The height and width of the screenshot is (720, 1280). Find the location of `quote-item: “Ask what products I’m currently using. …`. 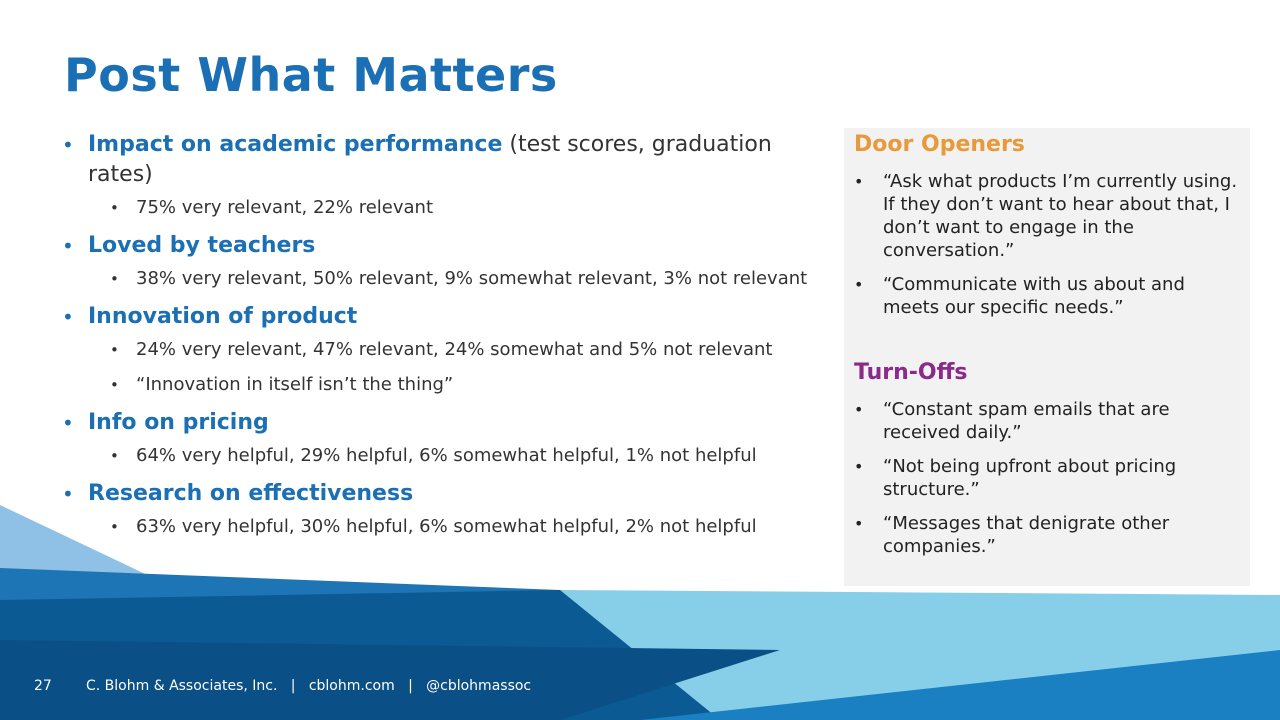

quote-item: “Ask what products I’m currently using. … is located at coordinates (1047, 216).